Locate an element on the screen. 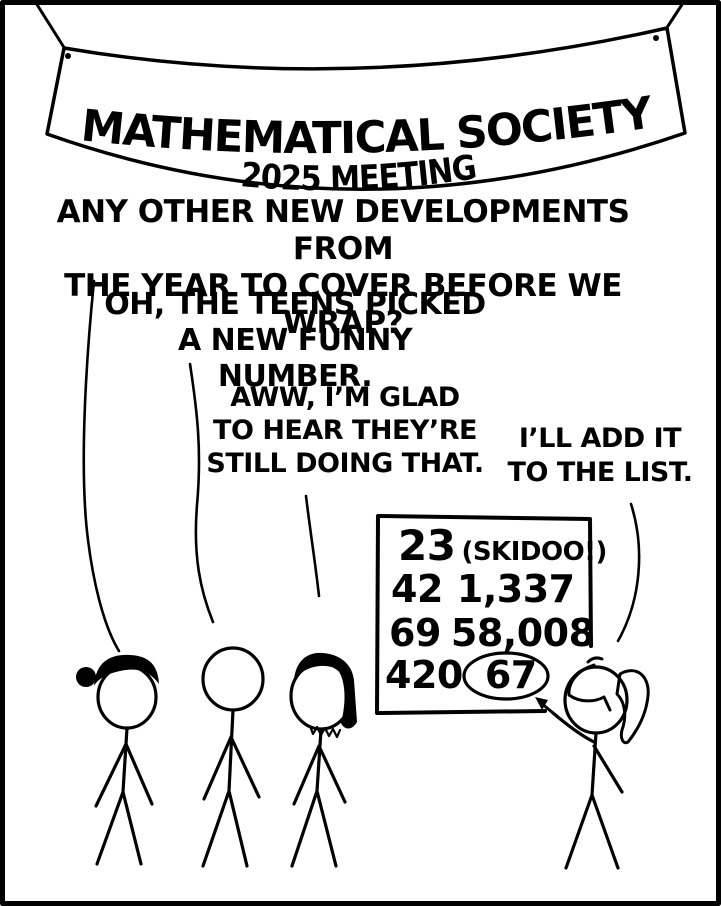 The image size is (721, 906). hair-bun is located at coordinates (86, 677).